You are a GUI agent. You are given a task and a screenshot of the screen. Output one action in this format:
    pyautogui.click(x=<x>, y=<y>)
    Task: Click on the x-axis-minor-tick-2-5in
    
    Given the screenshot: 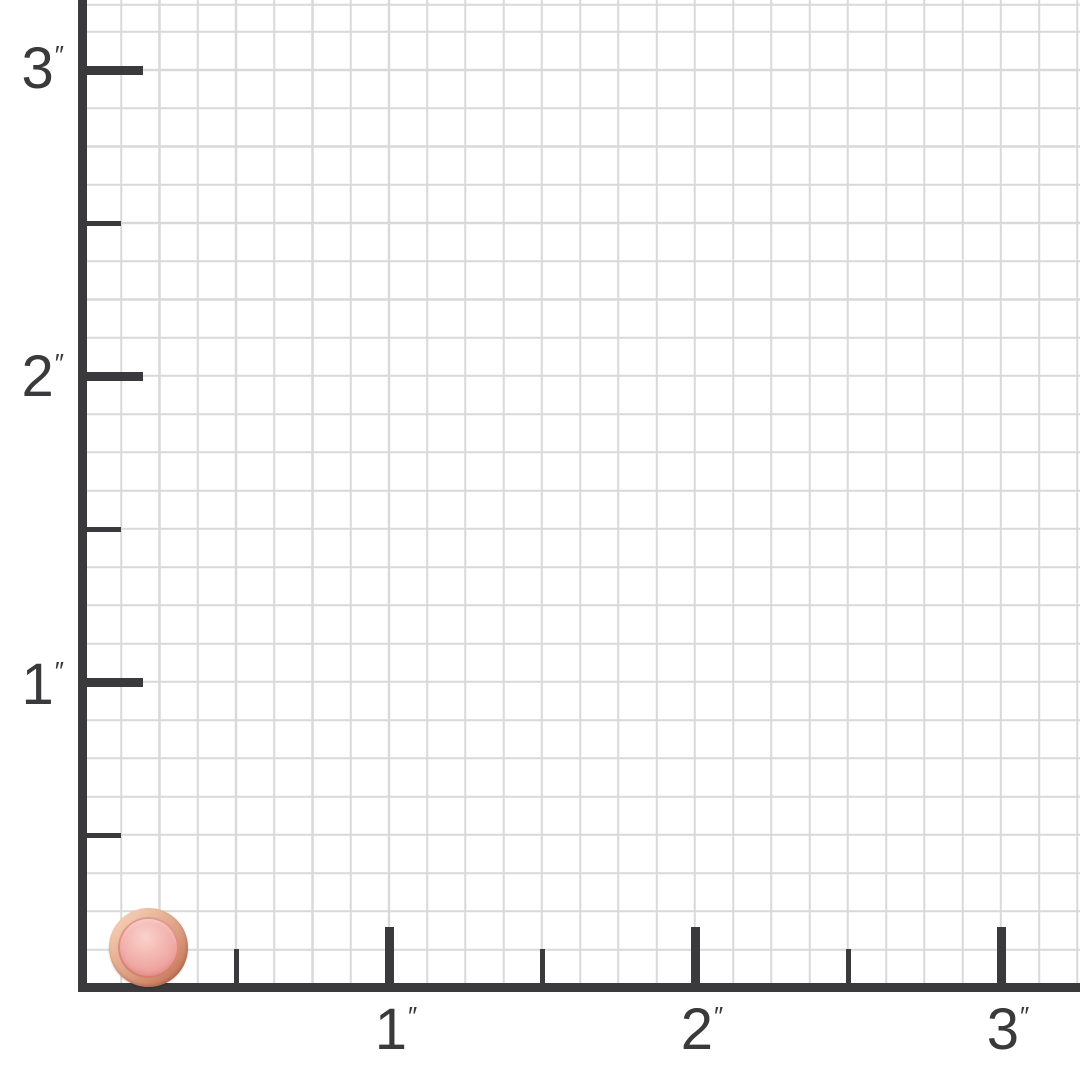 What is the action you would take?
    pyautogui.click(x=848, y=966)
    